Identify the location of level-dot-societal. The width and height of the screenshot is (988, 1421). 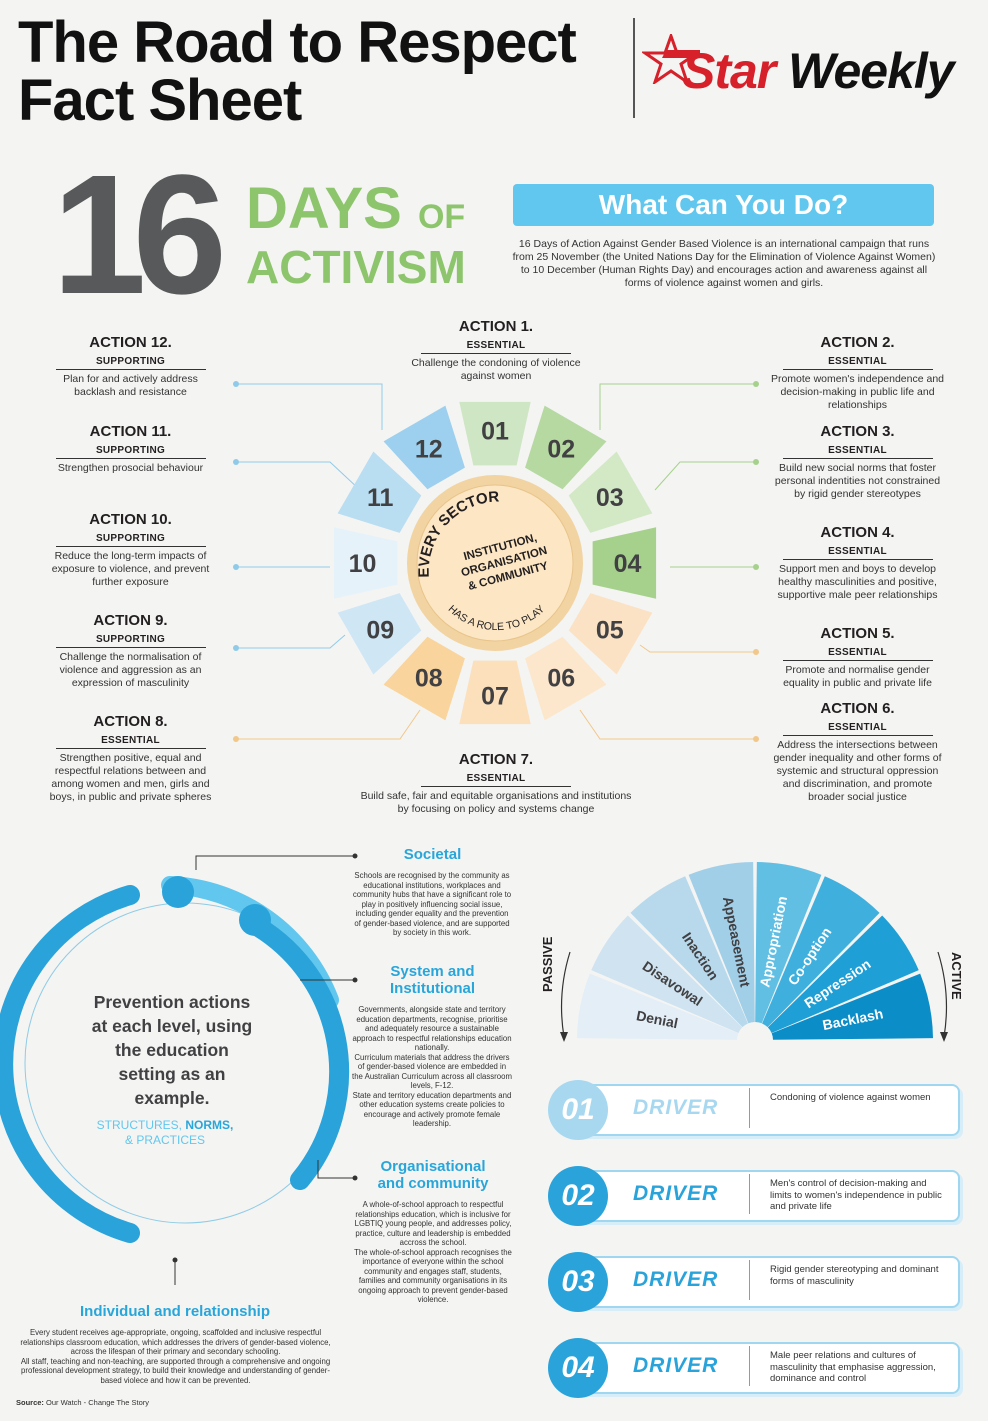
(178, 892).